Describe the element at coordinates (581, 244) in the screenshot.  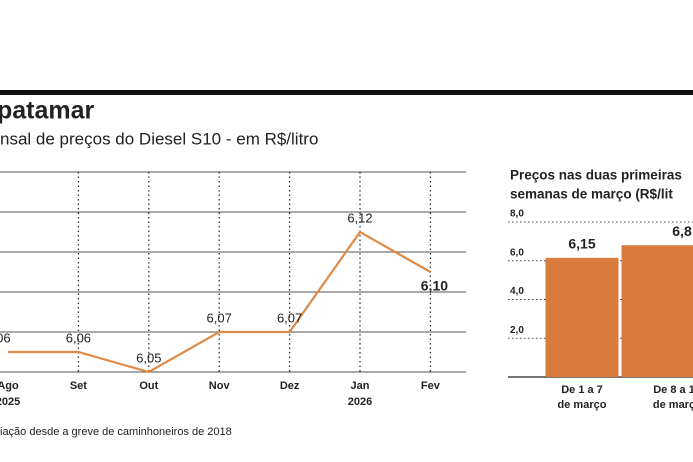
I see `value-label: 6,15` at that location.